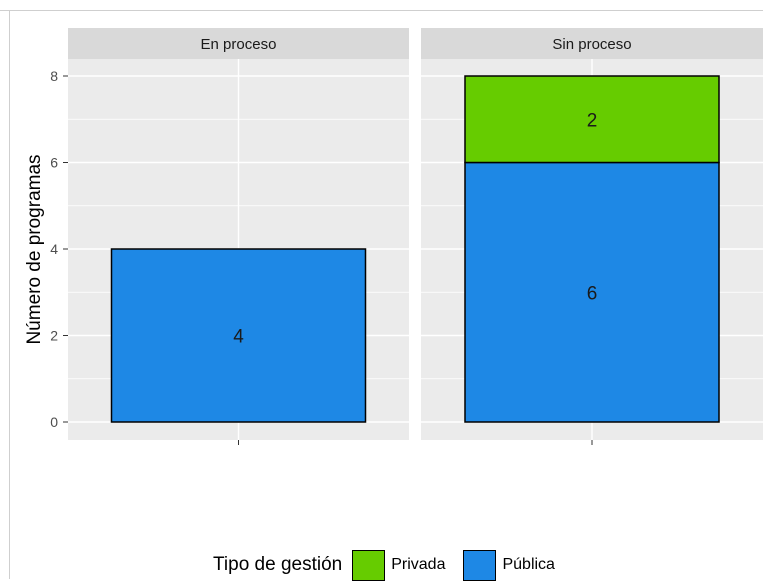  What do you see at coordinates (418, 564) in the screenshot?
I see `legend-label-privada: Privada` at bounding box center [418, 564].